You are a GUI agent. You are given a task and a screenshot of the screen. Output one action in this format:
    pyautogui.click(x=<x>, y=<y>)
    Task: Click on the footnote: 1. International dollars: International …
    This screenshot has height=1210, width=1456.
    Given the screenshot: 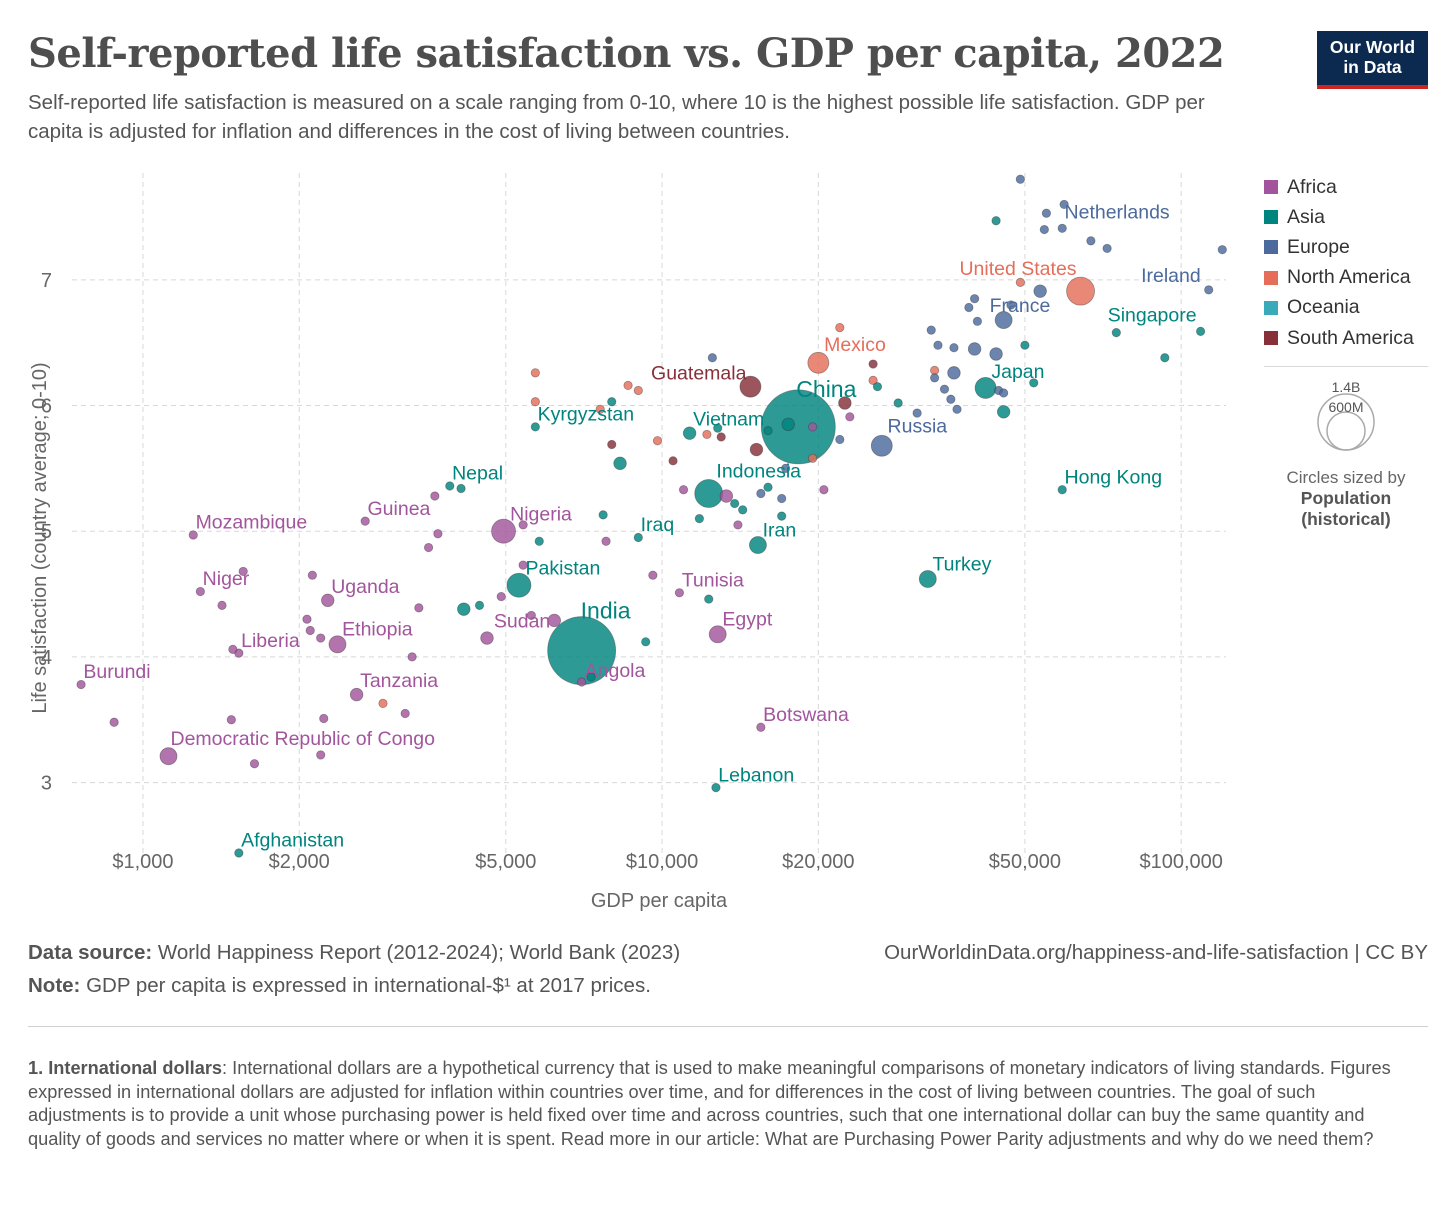 What is the action you would take?
    pyautogui.click(x=723, y=1104)
    